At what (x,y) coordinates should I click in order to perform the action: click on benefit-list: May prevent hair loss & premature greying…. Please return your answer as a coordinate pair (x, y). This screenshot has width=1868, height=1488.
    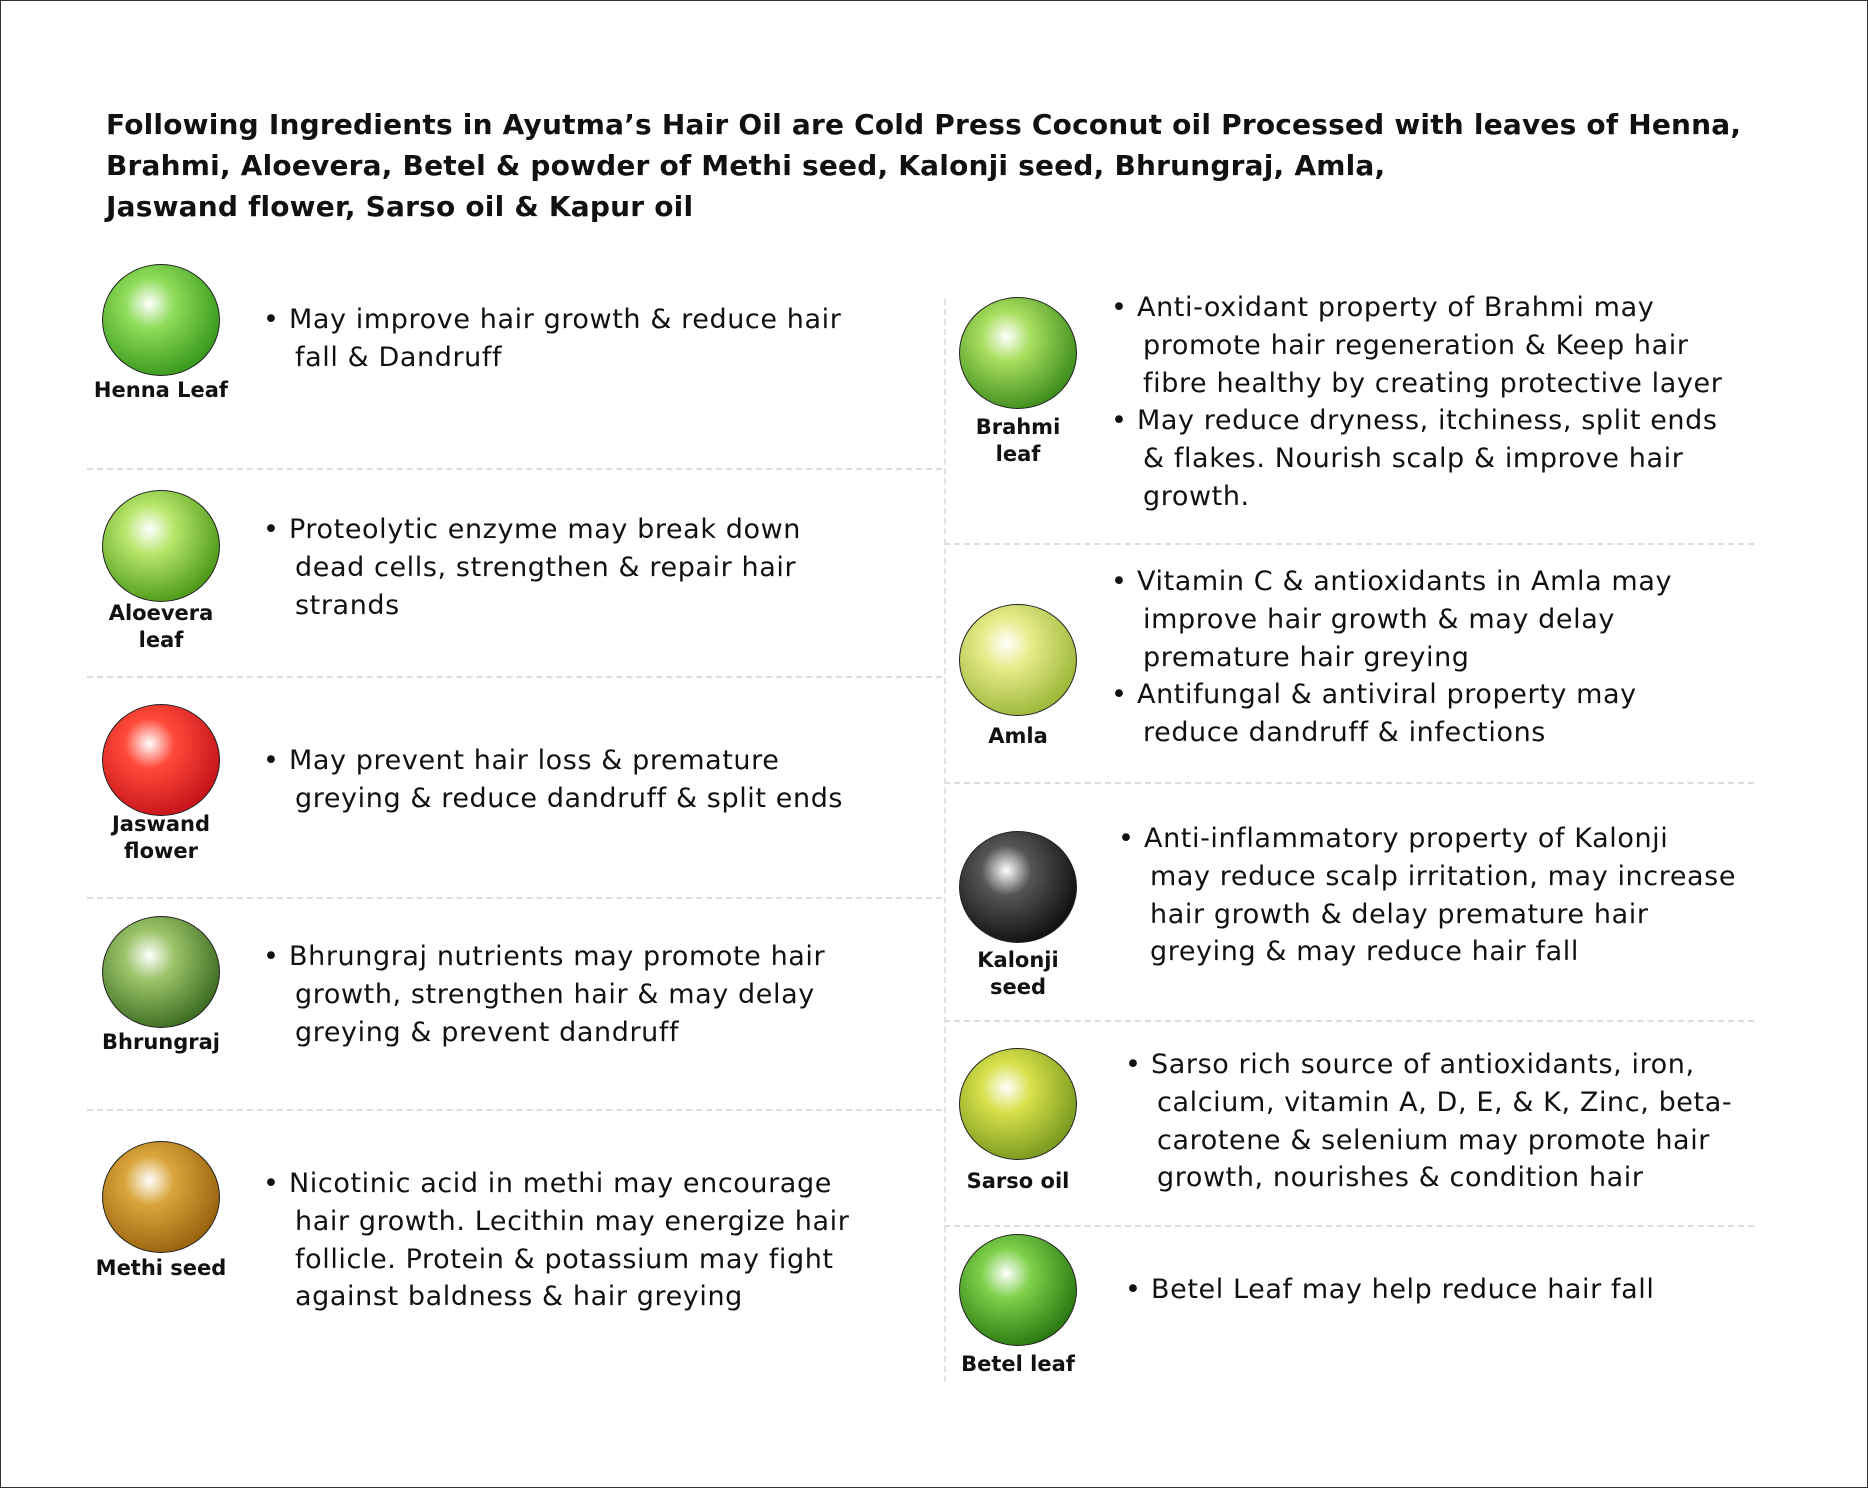
    Looking at the image, I should click on (603, 780).